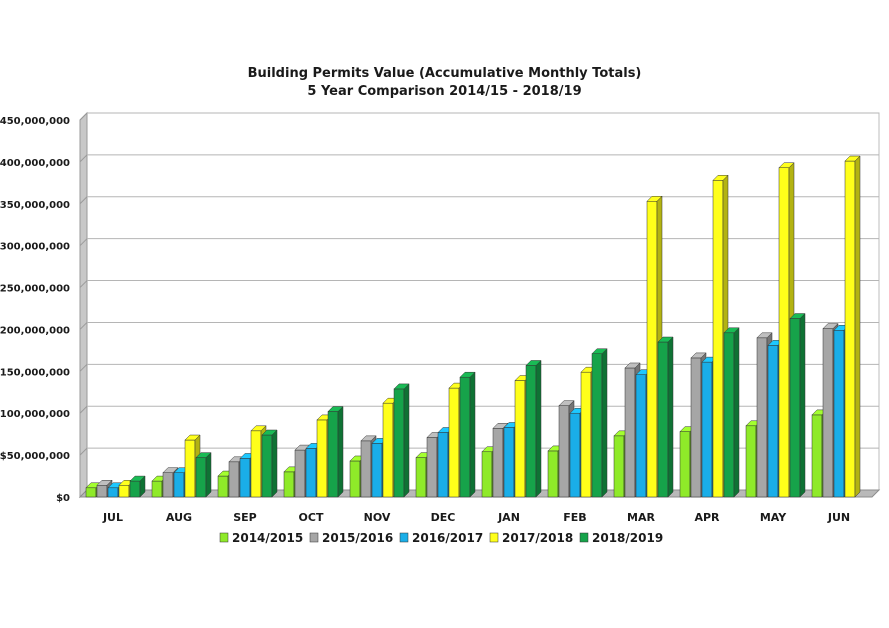 The height and width of the screenshot is (628, 889). Describe the element at coordinates (443, 517) in the screenshot. I see `x-tick-label: DEC` at that location.